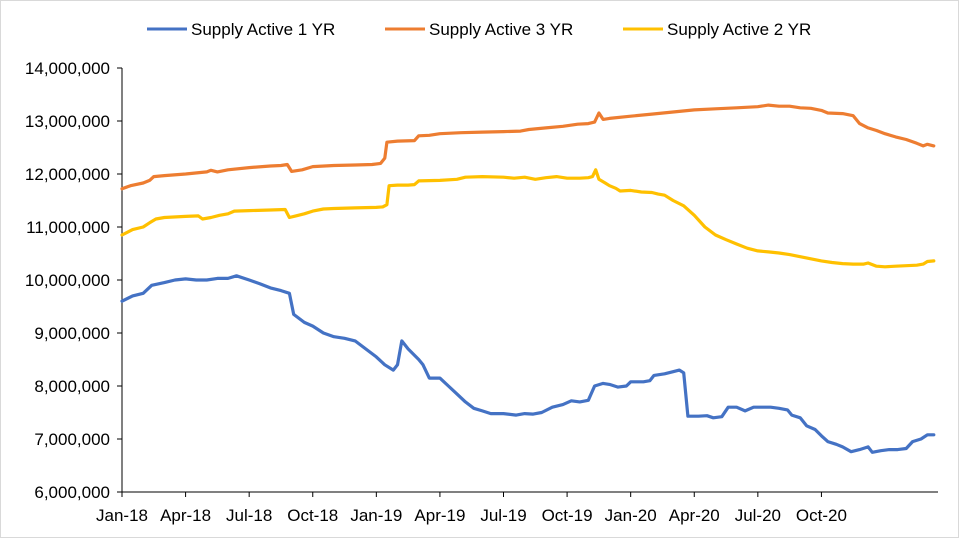 This screenshot has width=959, height=542. I want to click on y-tick-label: 12,000,000, so click(67, 174).